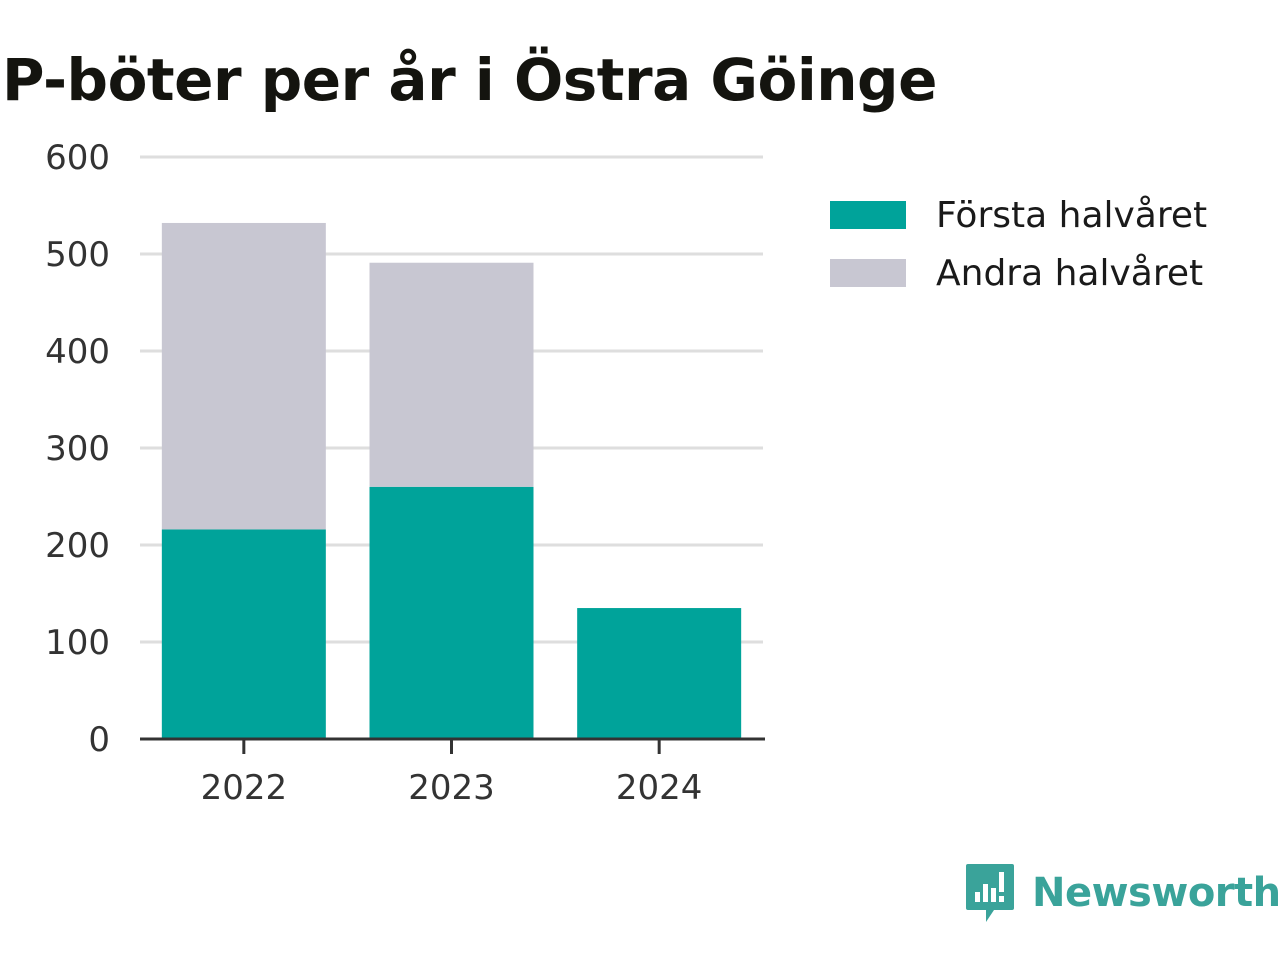 The height and width of the screenshot is (960, 1280). I want to click on chart-title: P-böter per år i Östra Göinge, so click(469, 80).